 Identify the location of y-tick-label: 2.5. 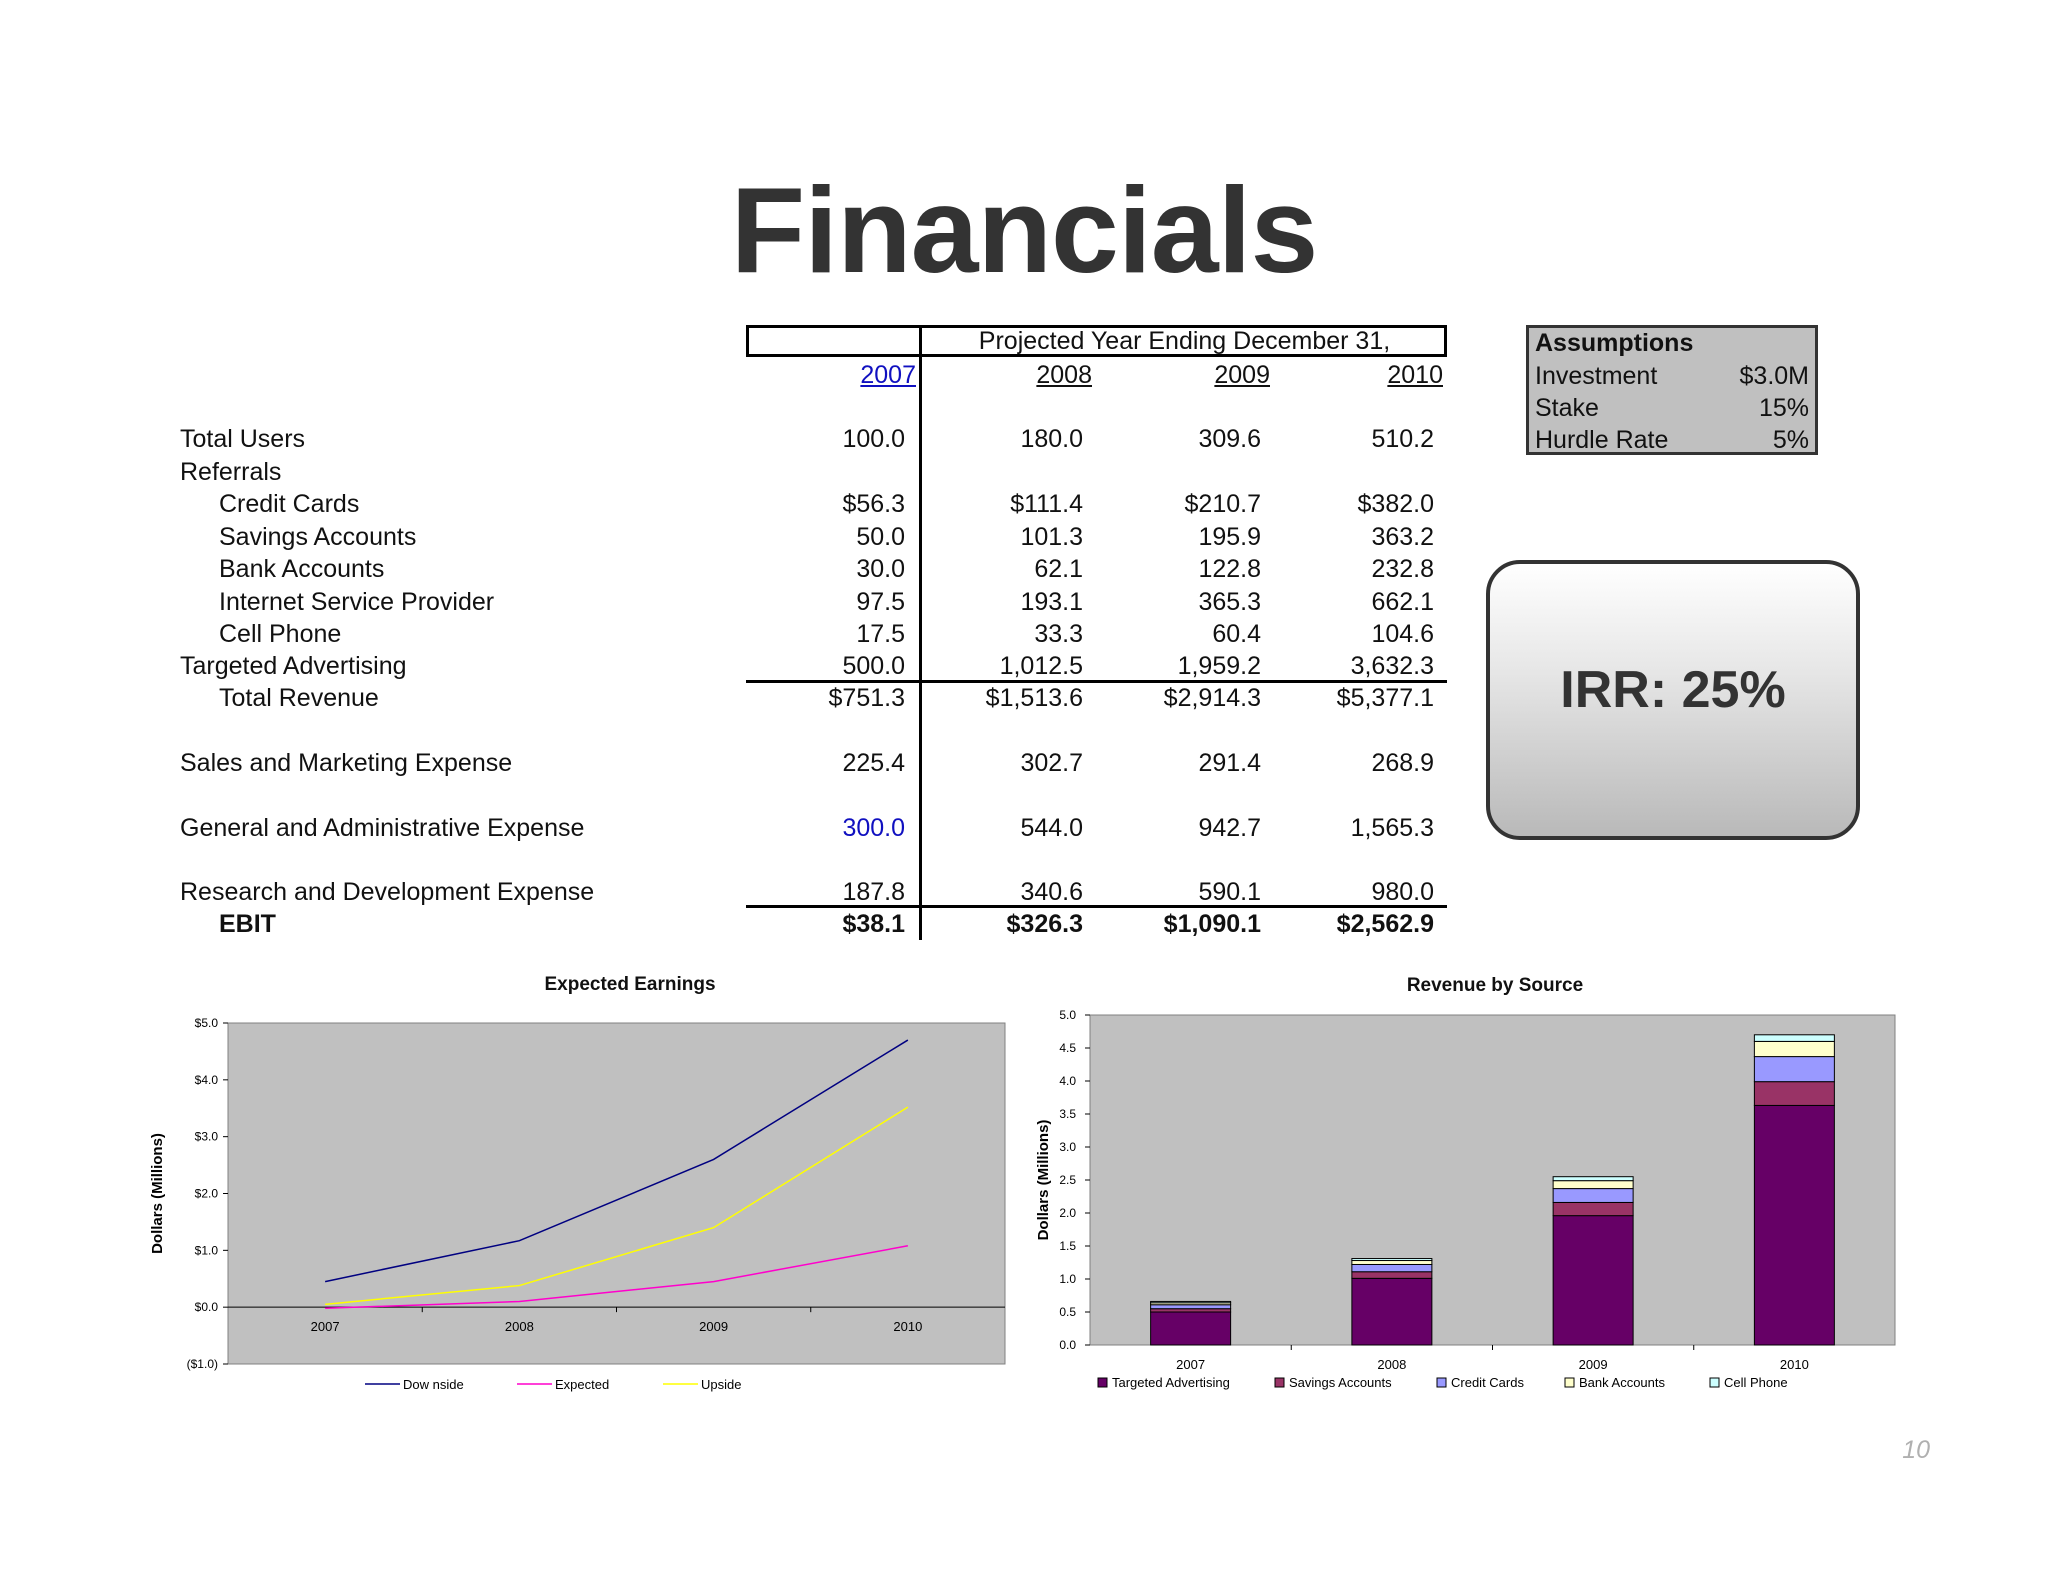
(1067, 1180).